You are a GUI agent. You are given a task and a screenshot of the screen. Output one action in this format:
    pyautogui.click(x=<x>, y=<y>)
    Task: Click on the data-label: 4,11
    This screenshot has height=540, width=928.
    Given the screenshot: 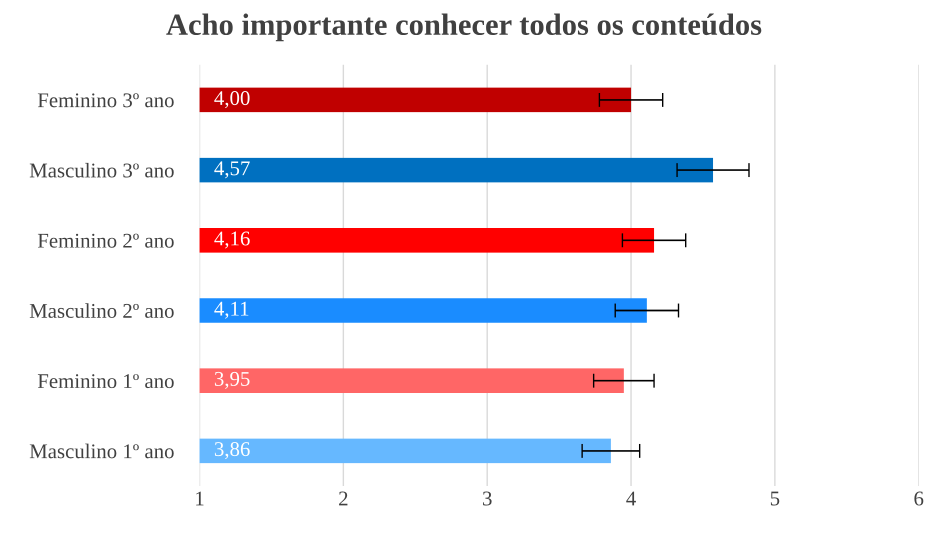 What is the action you would take?
    pyautogui.click(x=231, y=310)
    